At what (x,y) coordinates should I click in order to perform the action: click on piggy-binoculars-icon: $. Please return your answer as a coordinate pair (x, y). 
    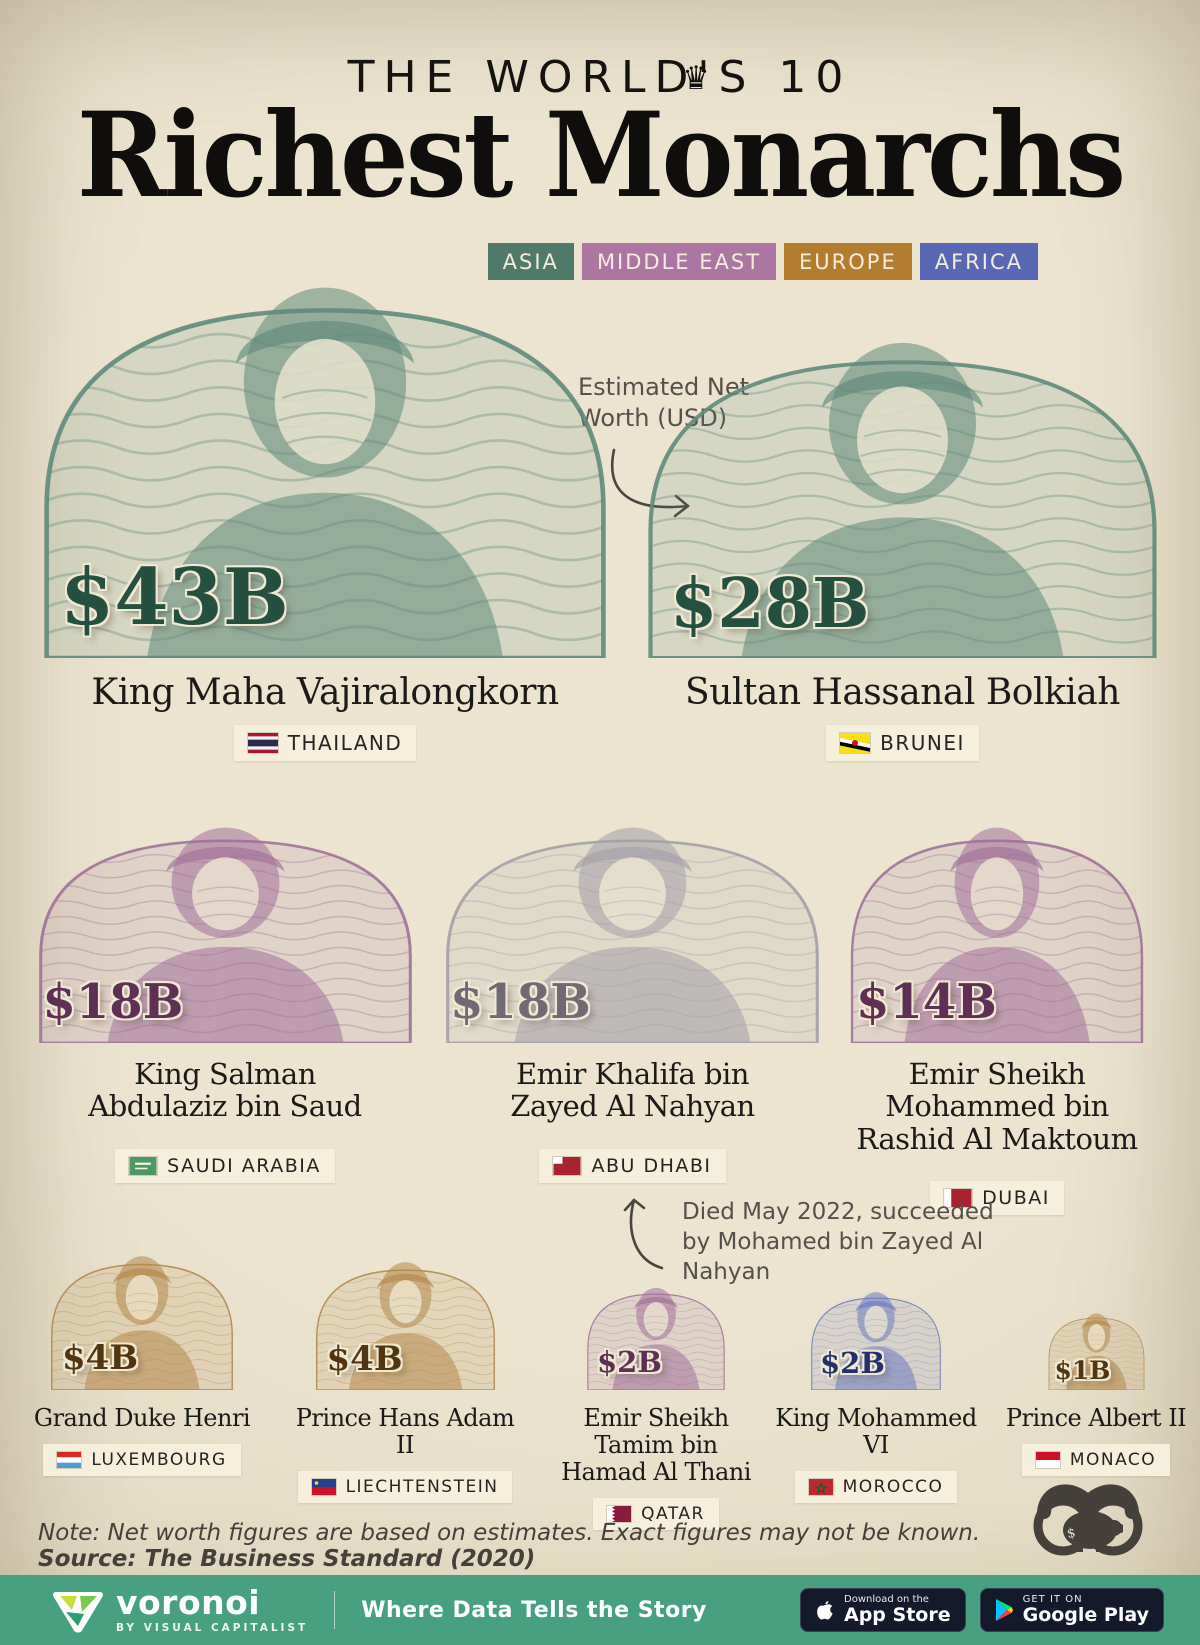
    Looking at the image, I should click on (1088, 1520).